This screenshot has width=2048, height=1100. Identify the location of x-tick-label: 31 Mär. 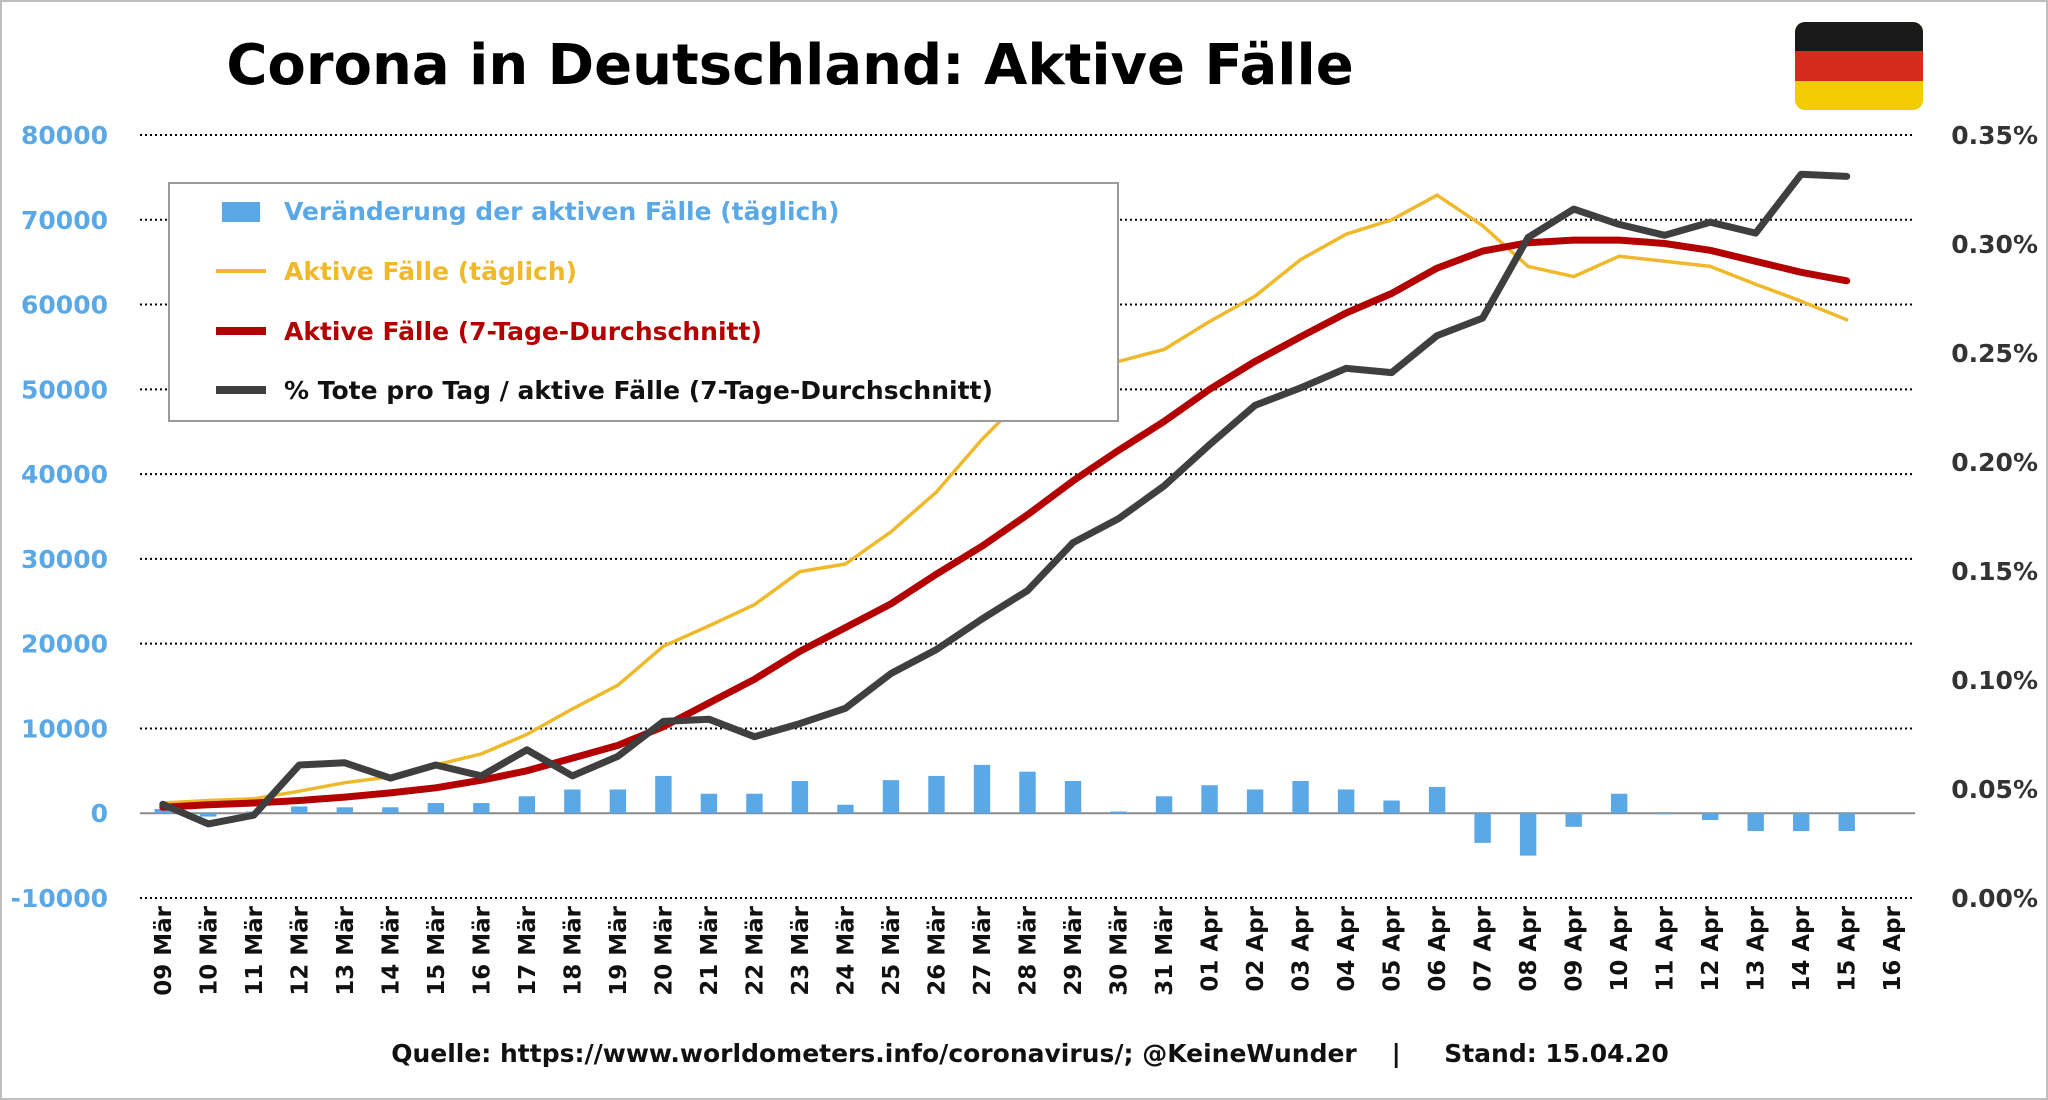
(1165, 950).